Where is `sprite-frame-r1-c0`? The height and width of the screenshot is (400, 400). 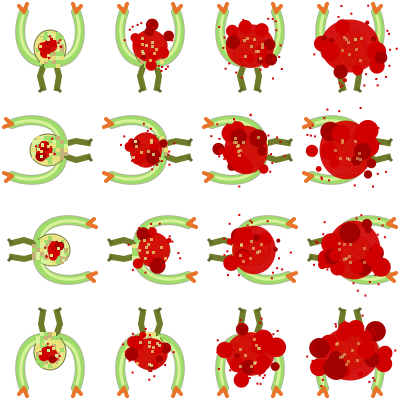 sprite-frame-r1-c0 is located at coordinates (48, 150).